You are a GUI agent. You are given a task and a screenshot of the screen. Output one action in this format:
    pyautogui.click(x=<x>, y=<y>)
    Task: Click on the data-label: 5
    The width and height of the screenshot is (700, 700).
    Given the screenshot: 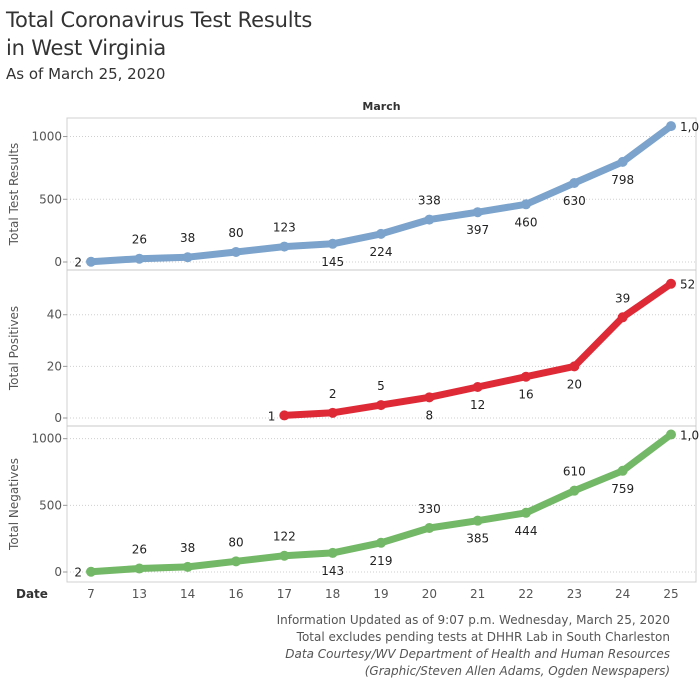 What is the action you would take?
    pyautogui.click(x=381, y=386)
    